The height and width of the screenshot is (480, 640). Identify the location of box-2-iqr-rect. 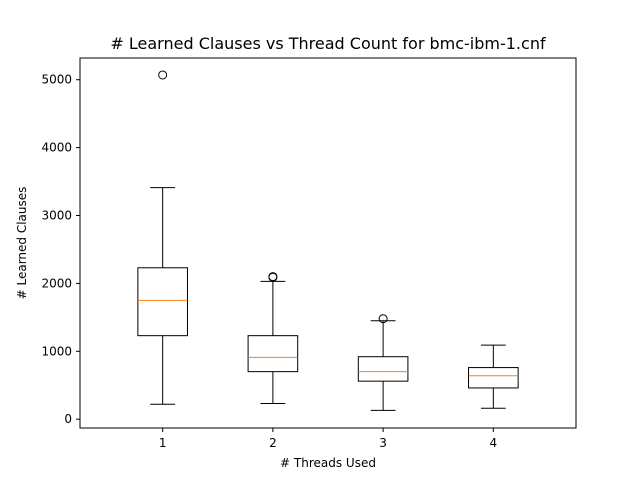
(273, 354).